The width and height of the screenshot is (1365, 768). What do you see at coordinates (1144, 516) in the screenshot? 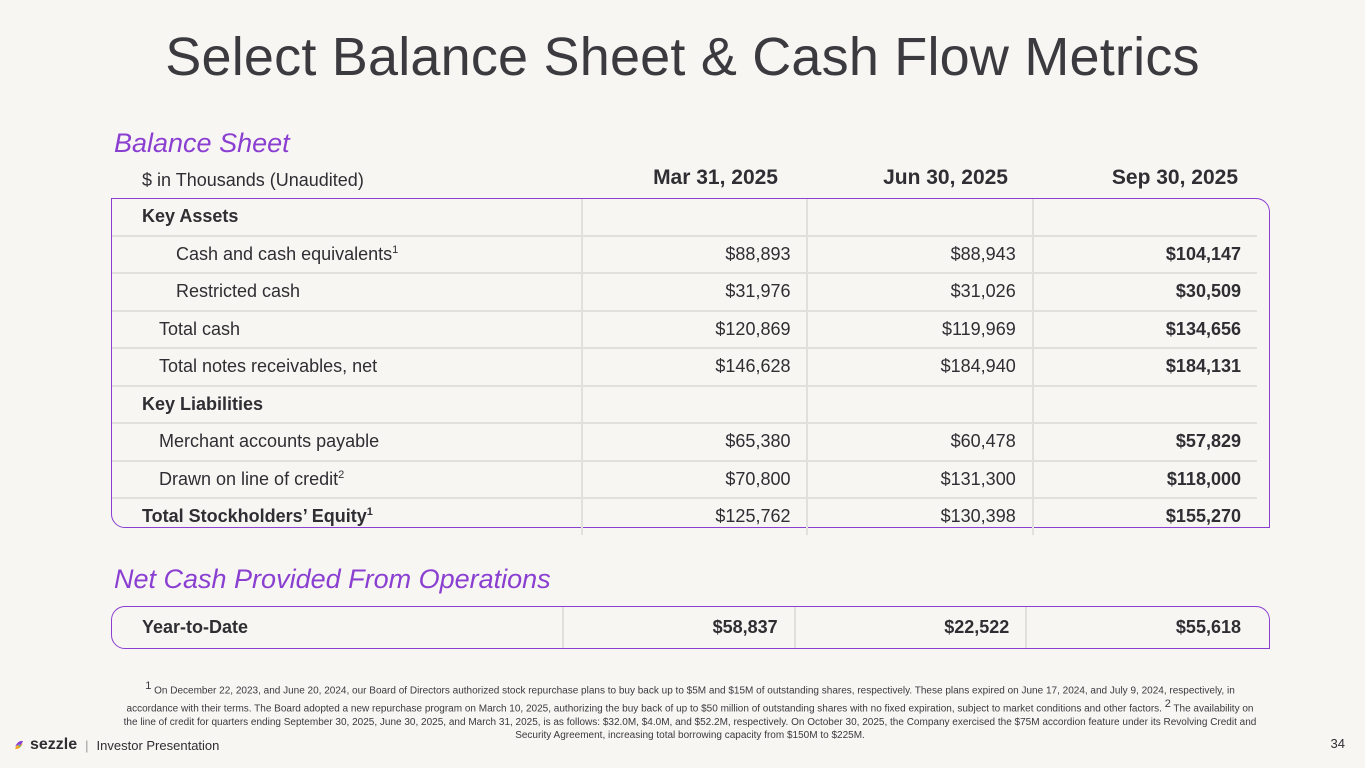
I see `cell-value: $155,270` at bounding box center [1144, 516].